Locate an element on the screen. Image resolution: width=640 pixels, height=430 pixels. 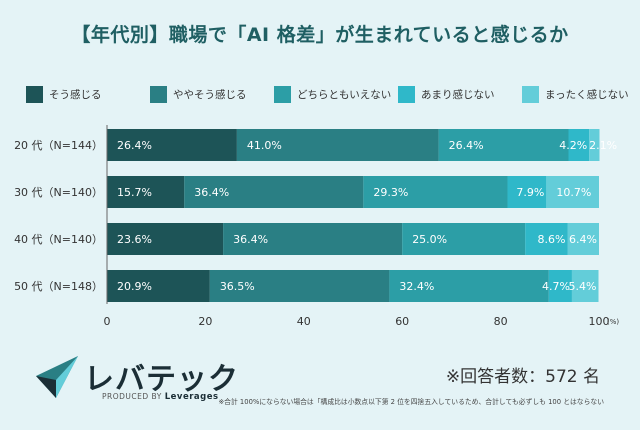
x-tick-label: 0 is located at coordinates (107, 321).